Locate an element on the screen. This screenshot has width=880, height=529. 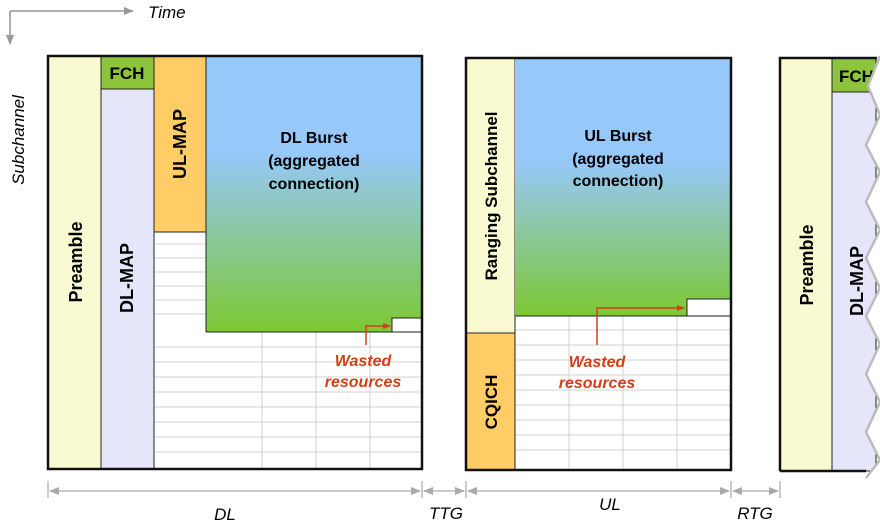
dl-map-block is located at coordinates (127, 279).